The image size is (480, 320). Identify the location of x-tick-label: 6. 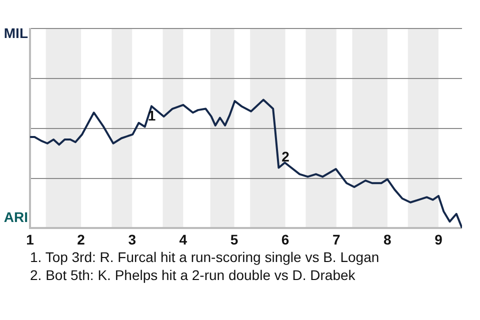
(285, 239).